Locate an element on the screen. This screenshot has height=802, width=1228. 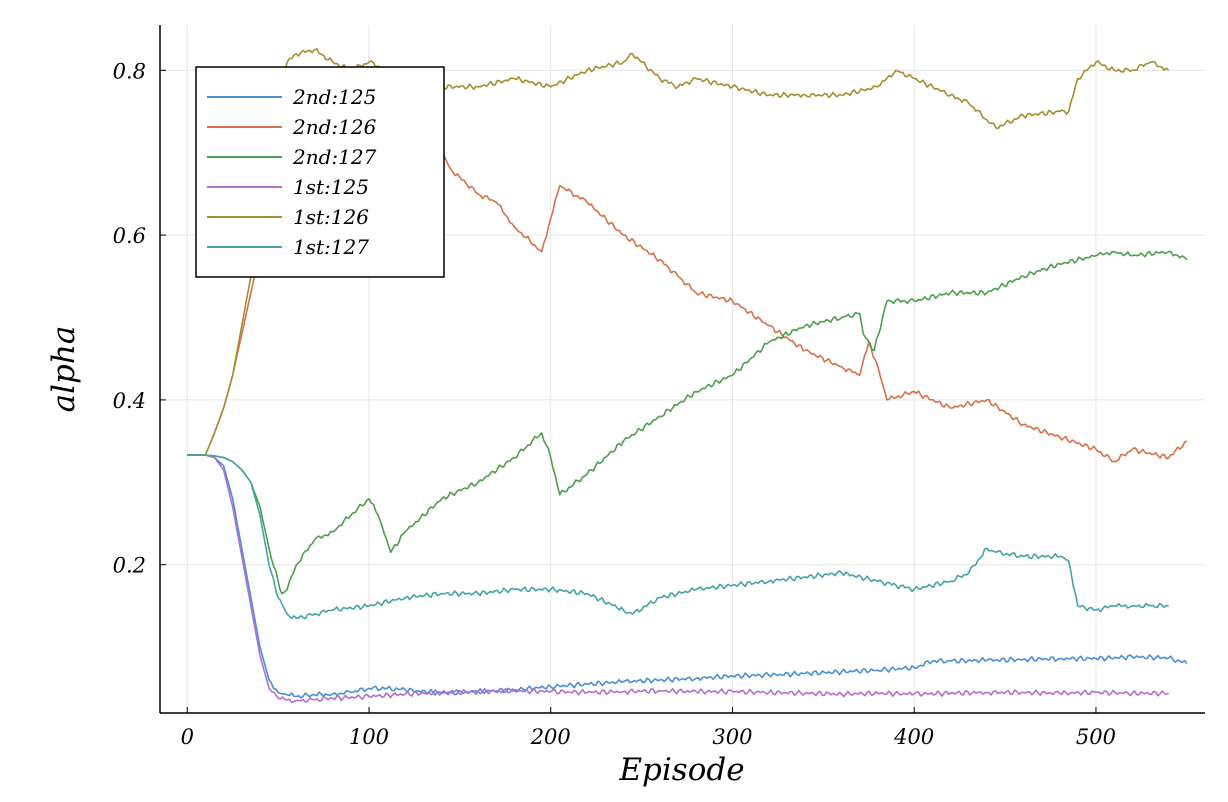
x-tick-label: 0 is located at coordinates (187, 737).